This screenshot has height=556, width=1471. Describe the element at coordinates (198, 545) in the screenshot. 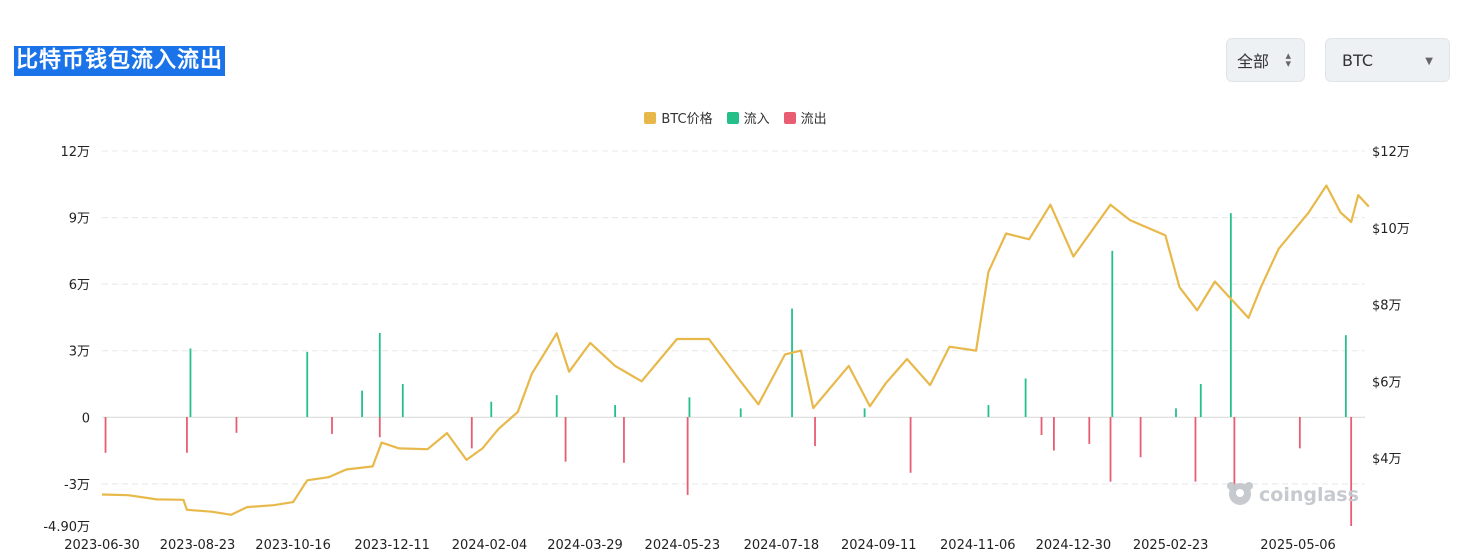

I see `x-tick-label: 2023-08-23` at that location.